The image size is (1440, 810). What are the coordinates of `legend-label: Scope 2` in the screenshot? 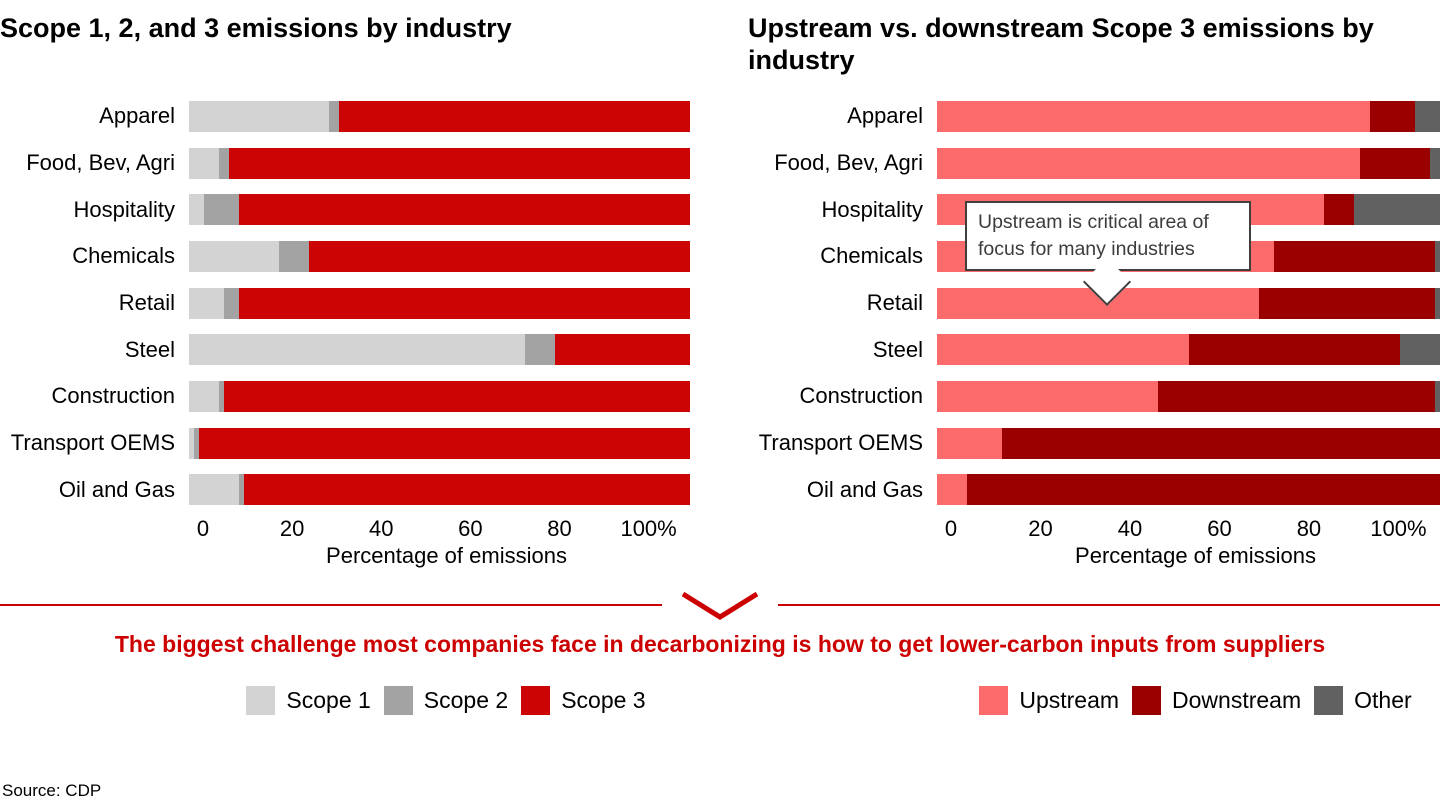 It's located at (466, 699).